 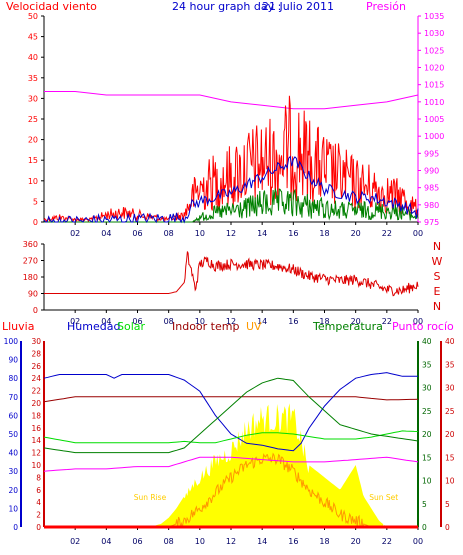 I want to click on rain-y-tick-label: 50, so click(x=13, y=434).